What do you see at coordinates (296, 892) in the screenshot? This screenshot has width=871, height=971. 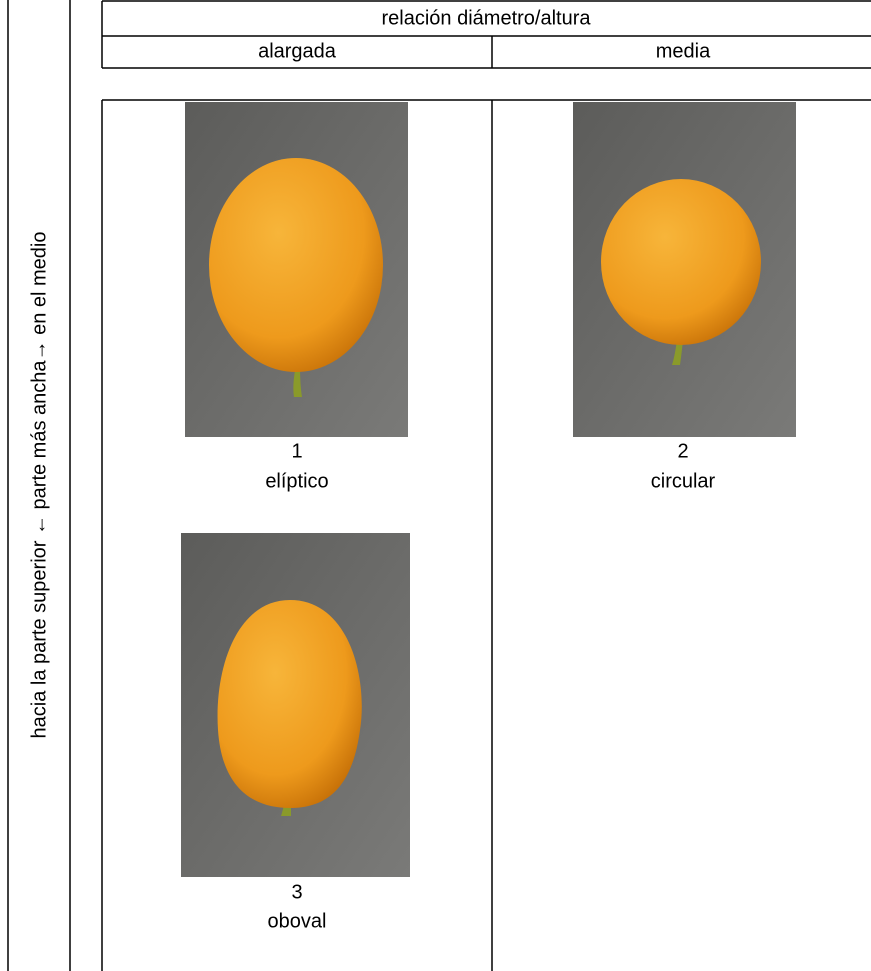 I see `cell-number: 3` at bounding box center [296, 892].